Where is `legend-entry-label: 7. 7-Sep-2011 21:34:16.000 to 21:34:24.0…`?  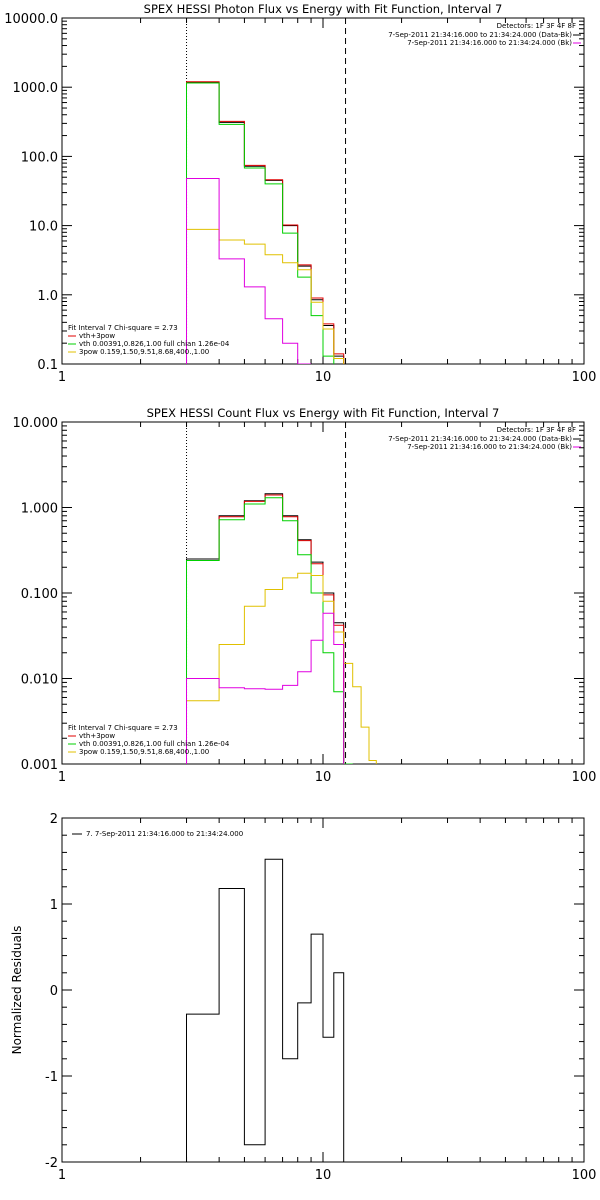 legend-entry-label: 7. 7-Sep-2011 21:34:16.000 to 21:34:24.0… is located at coordinates (164, 834).